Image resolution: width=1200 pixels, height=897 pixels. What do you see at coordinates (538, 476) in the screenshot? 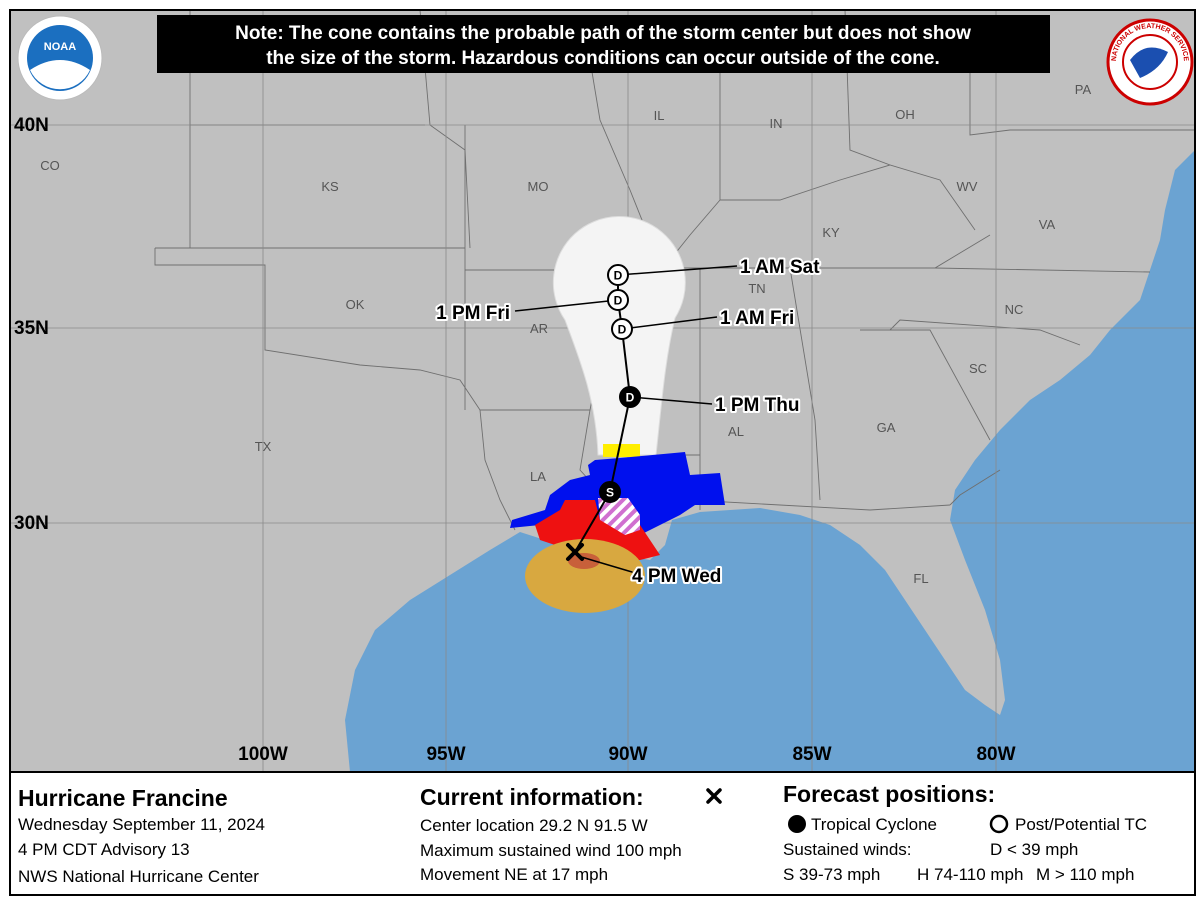
I see `state-label: LA` at bounding box center [538, 476].